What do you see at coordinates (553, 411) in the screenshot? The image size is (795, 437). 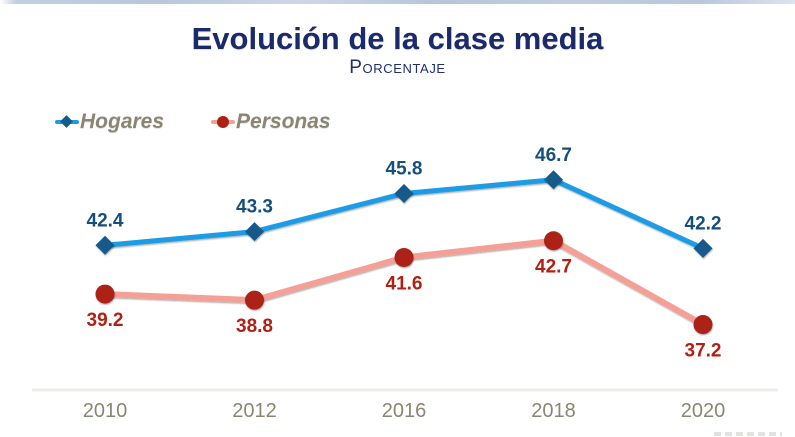 I see `x-axis-tick-label: 2018` at bounding box center [553, 411].